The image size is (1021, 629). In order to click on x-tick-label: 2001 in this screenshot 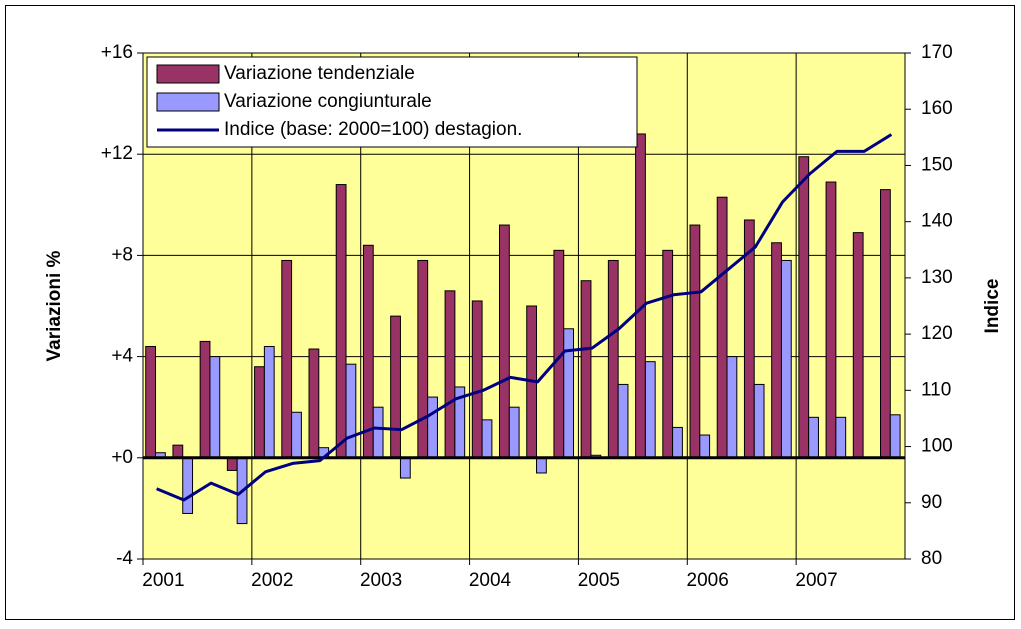, I will do `click(163, 580)`.